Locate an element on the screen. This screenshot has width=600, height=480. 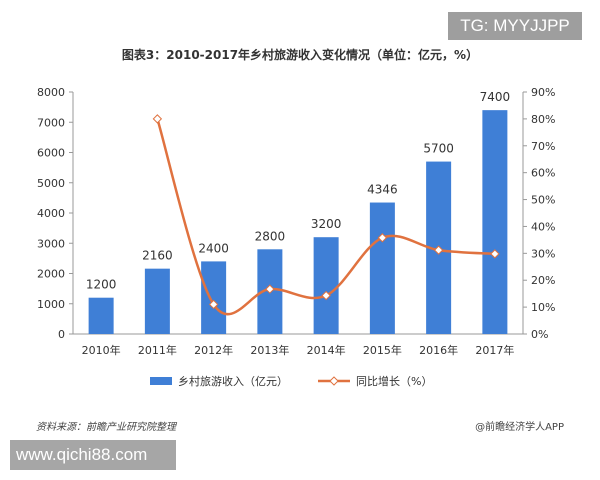
left-tick-label: 7000 is located at coordinates (51, 122).